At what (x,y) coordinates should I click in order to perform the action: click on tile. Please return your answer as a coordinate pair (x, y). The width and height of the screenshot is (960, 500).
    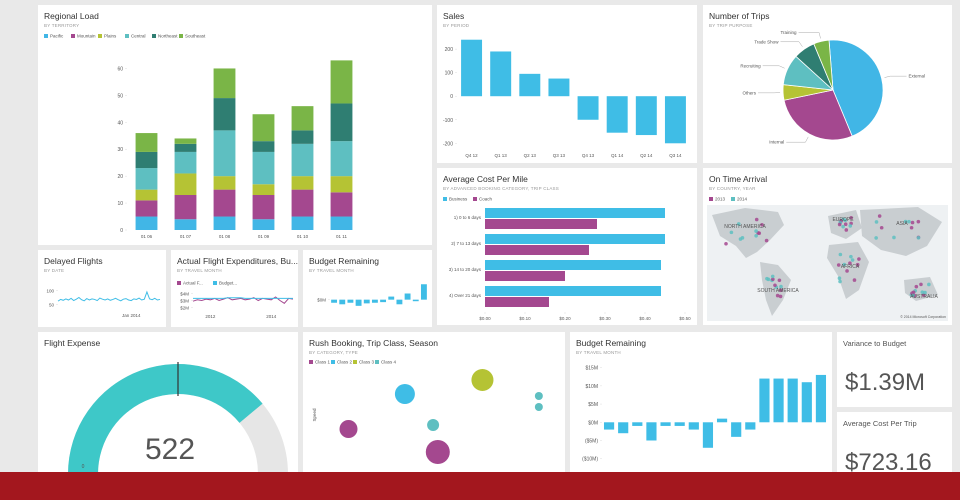
    Looking at the image, I should click on (434, 412).